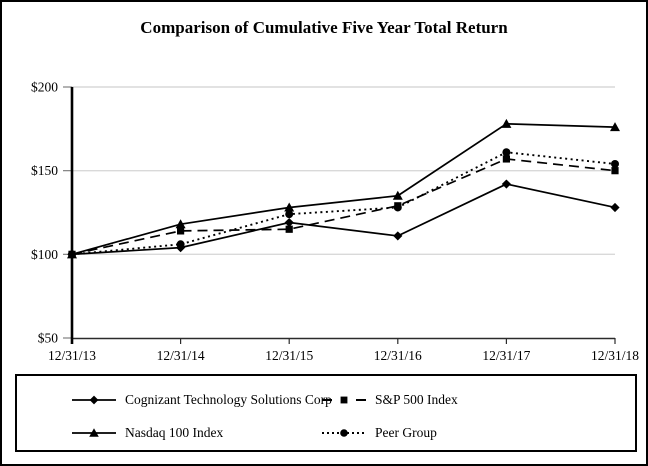  What do you see at coordinates (615, 355) in the screenshot?
I see `x-tick-label: 12/31/18` at bounding box center [615, 355].